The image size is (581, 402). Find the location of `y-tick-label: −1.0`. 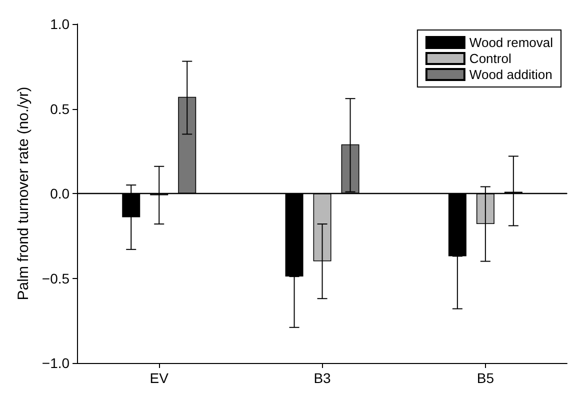

y-tick-label: −1.0 is located at coordinates (56, 363).